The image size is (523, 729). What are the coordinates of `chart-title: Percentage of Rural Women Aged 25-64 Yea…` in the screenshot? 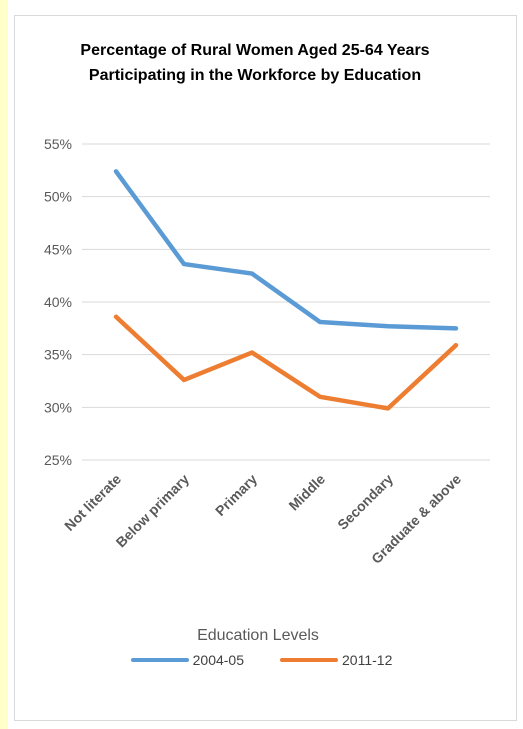 It's located at (255, 63).